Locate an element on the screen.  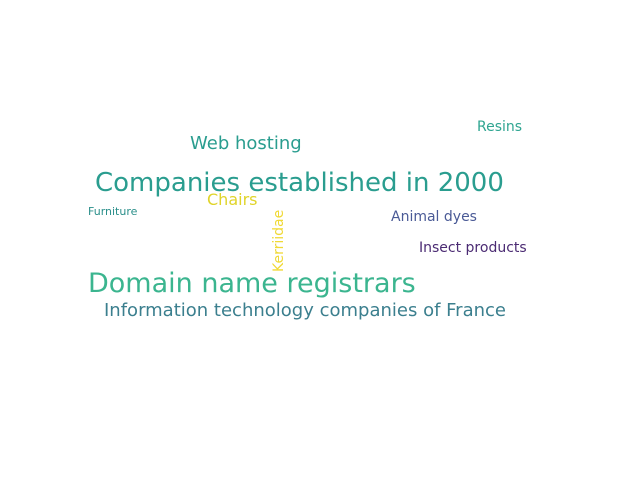
word-chairs: Chairs is located at coordinates (232, 199).